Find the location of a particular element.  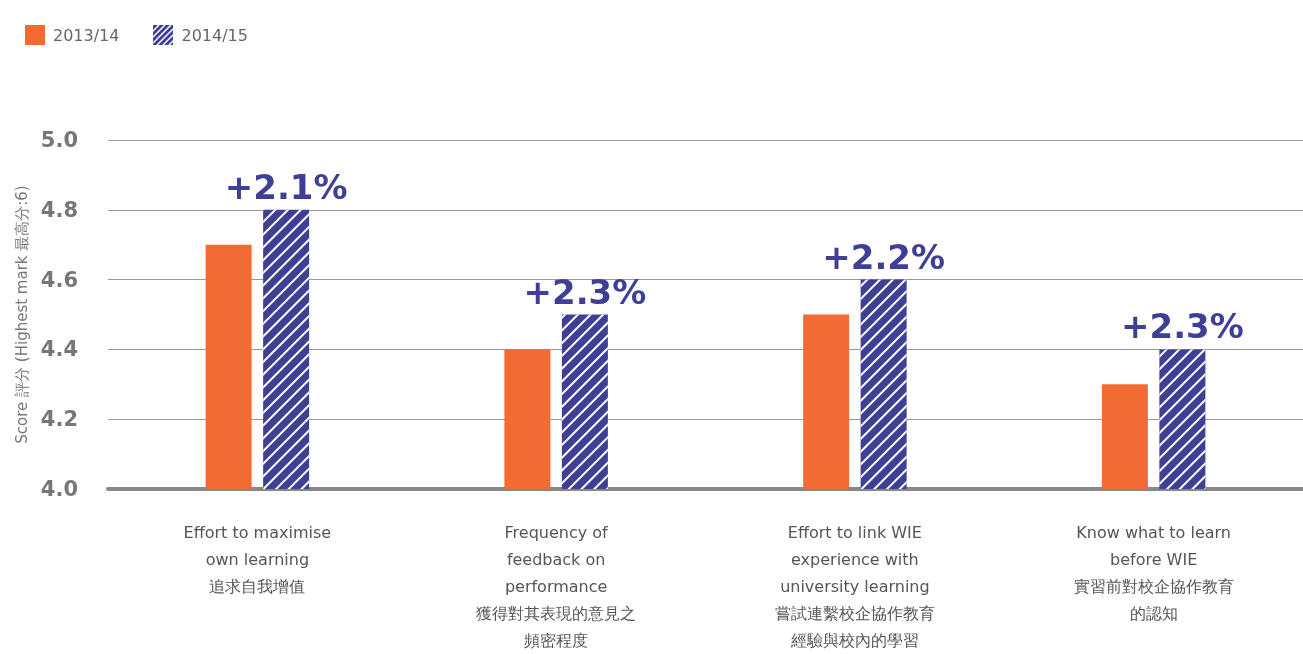

x-tick-label: Effort to maximise own learning 追求自我增值 is located at coordinates (257, 559).